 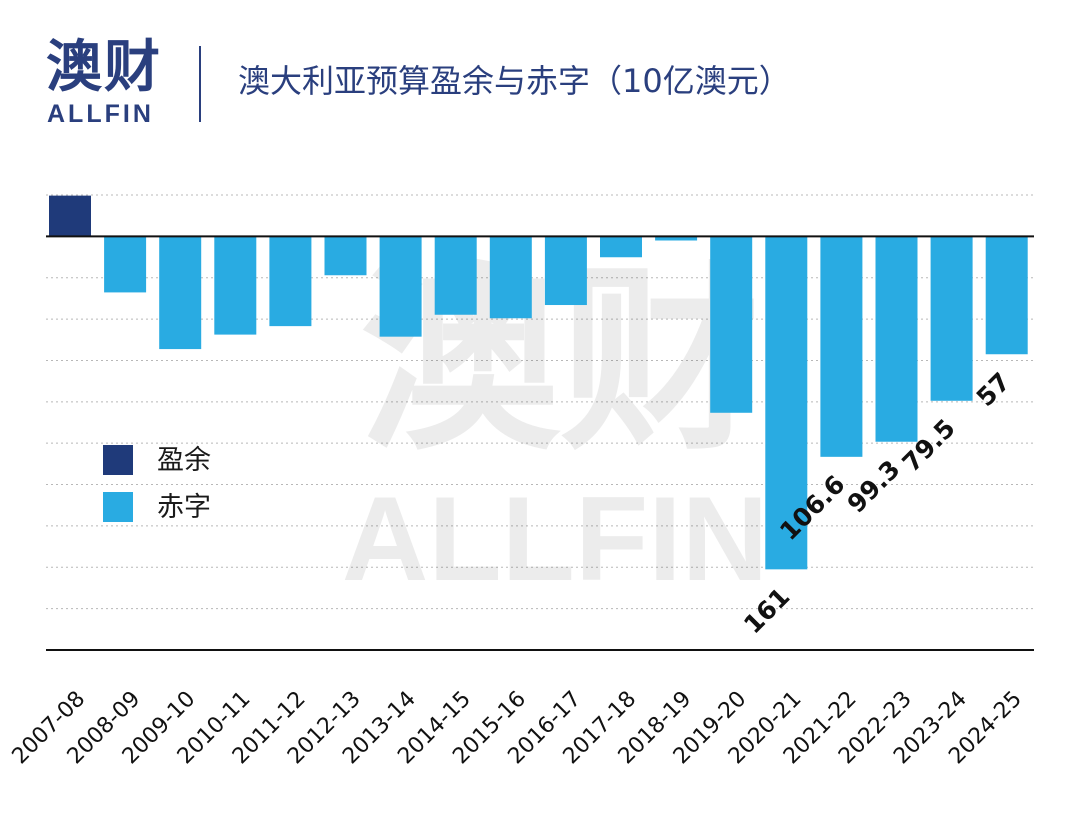 What do you see at coordinates (184, 460) in the screenshot?
I see `legend-label-surplus: 盈余` at bounding box center [184, 460].